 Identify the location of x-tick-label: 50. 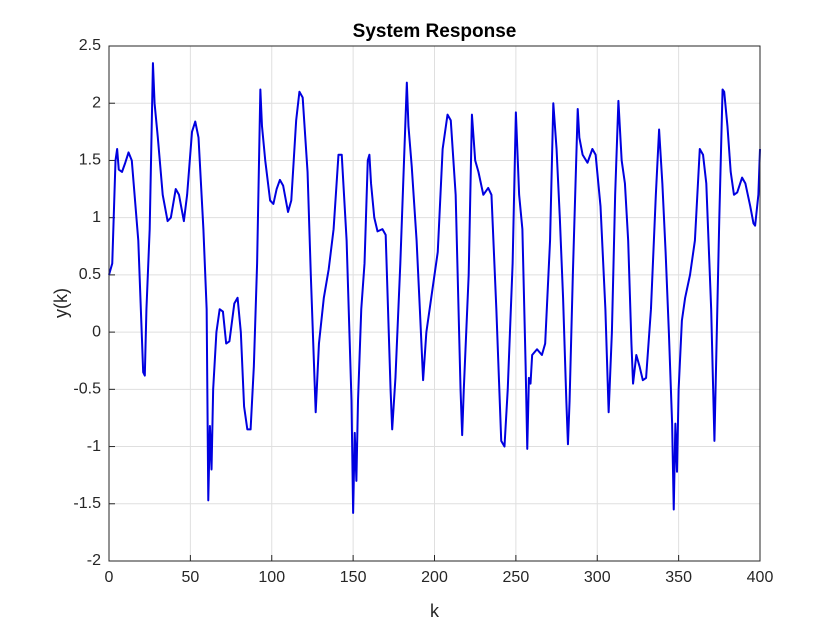
(190, 577).